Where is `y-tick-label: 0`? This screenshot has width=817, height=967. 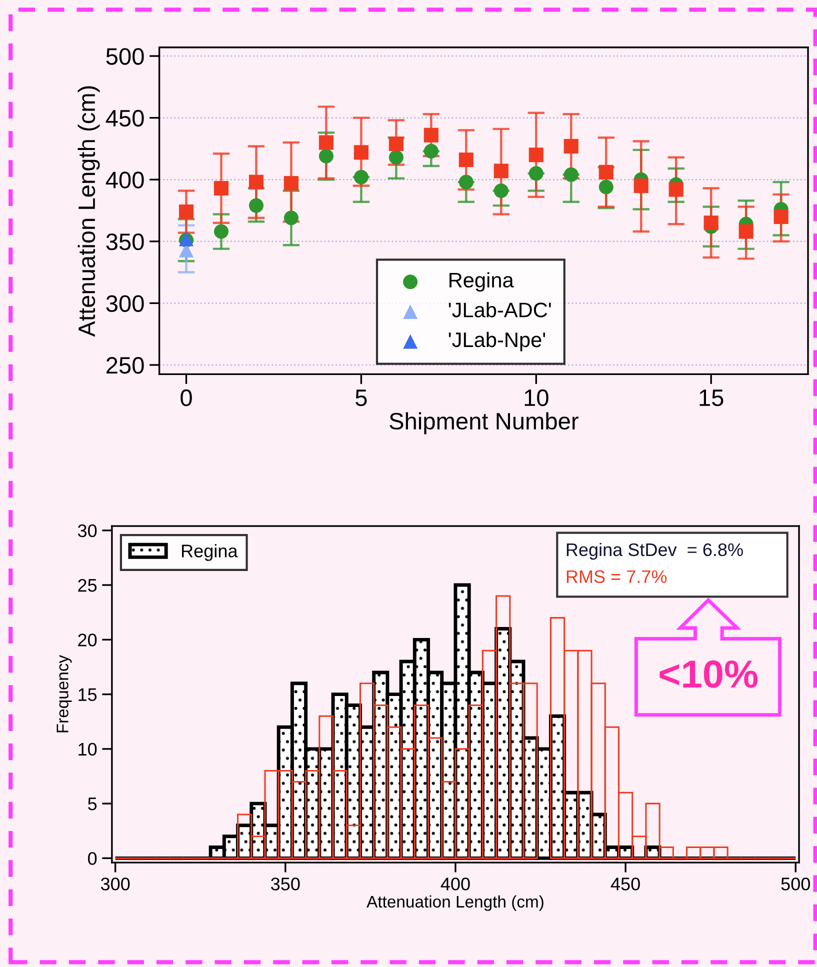
y-tick-label: 0 is located at coordinates (92, 858).